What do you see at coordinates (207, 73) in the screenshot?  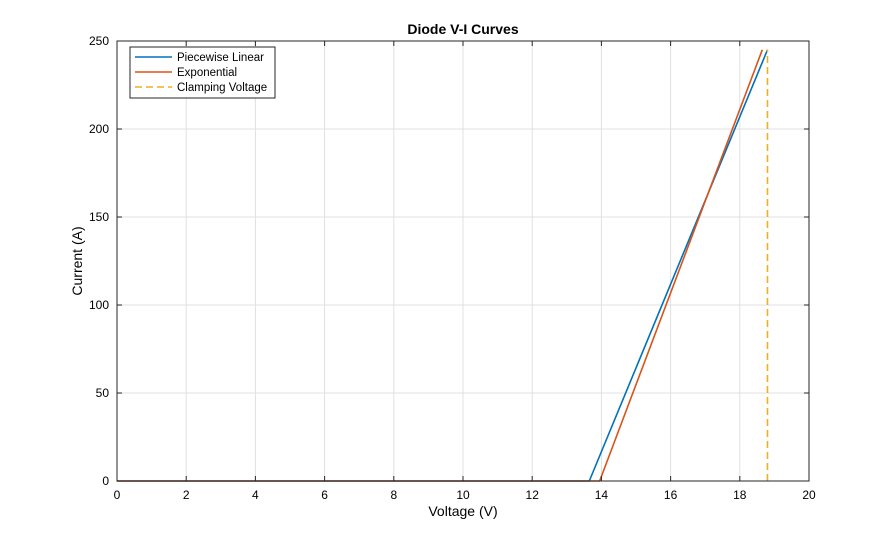 I see `legend-label: Exponential` at bounding box center [207, 73].